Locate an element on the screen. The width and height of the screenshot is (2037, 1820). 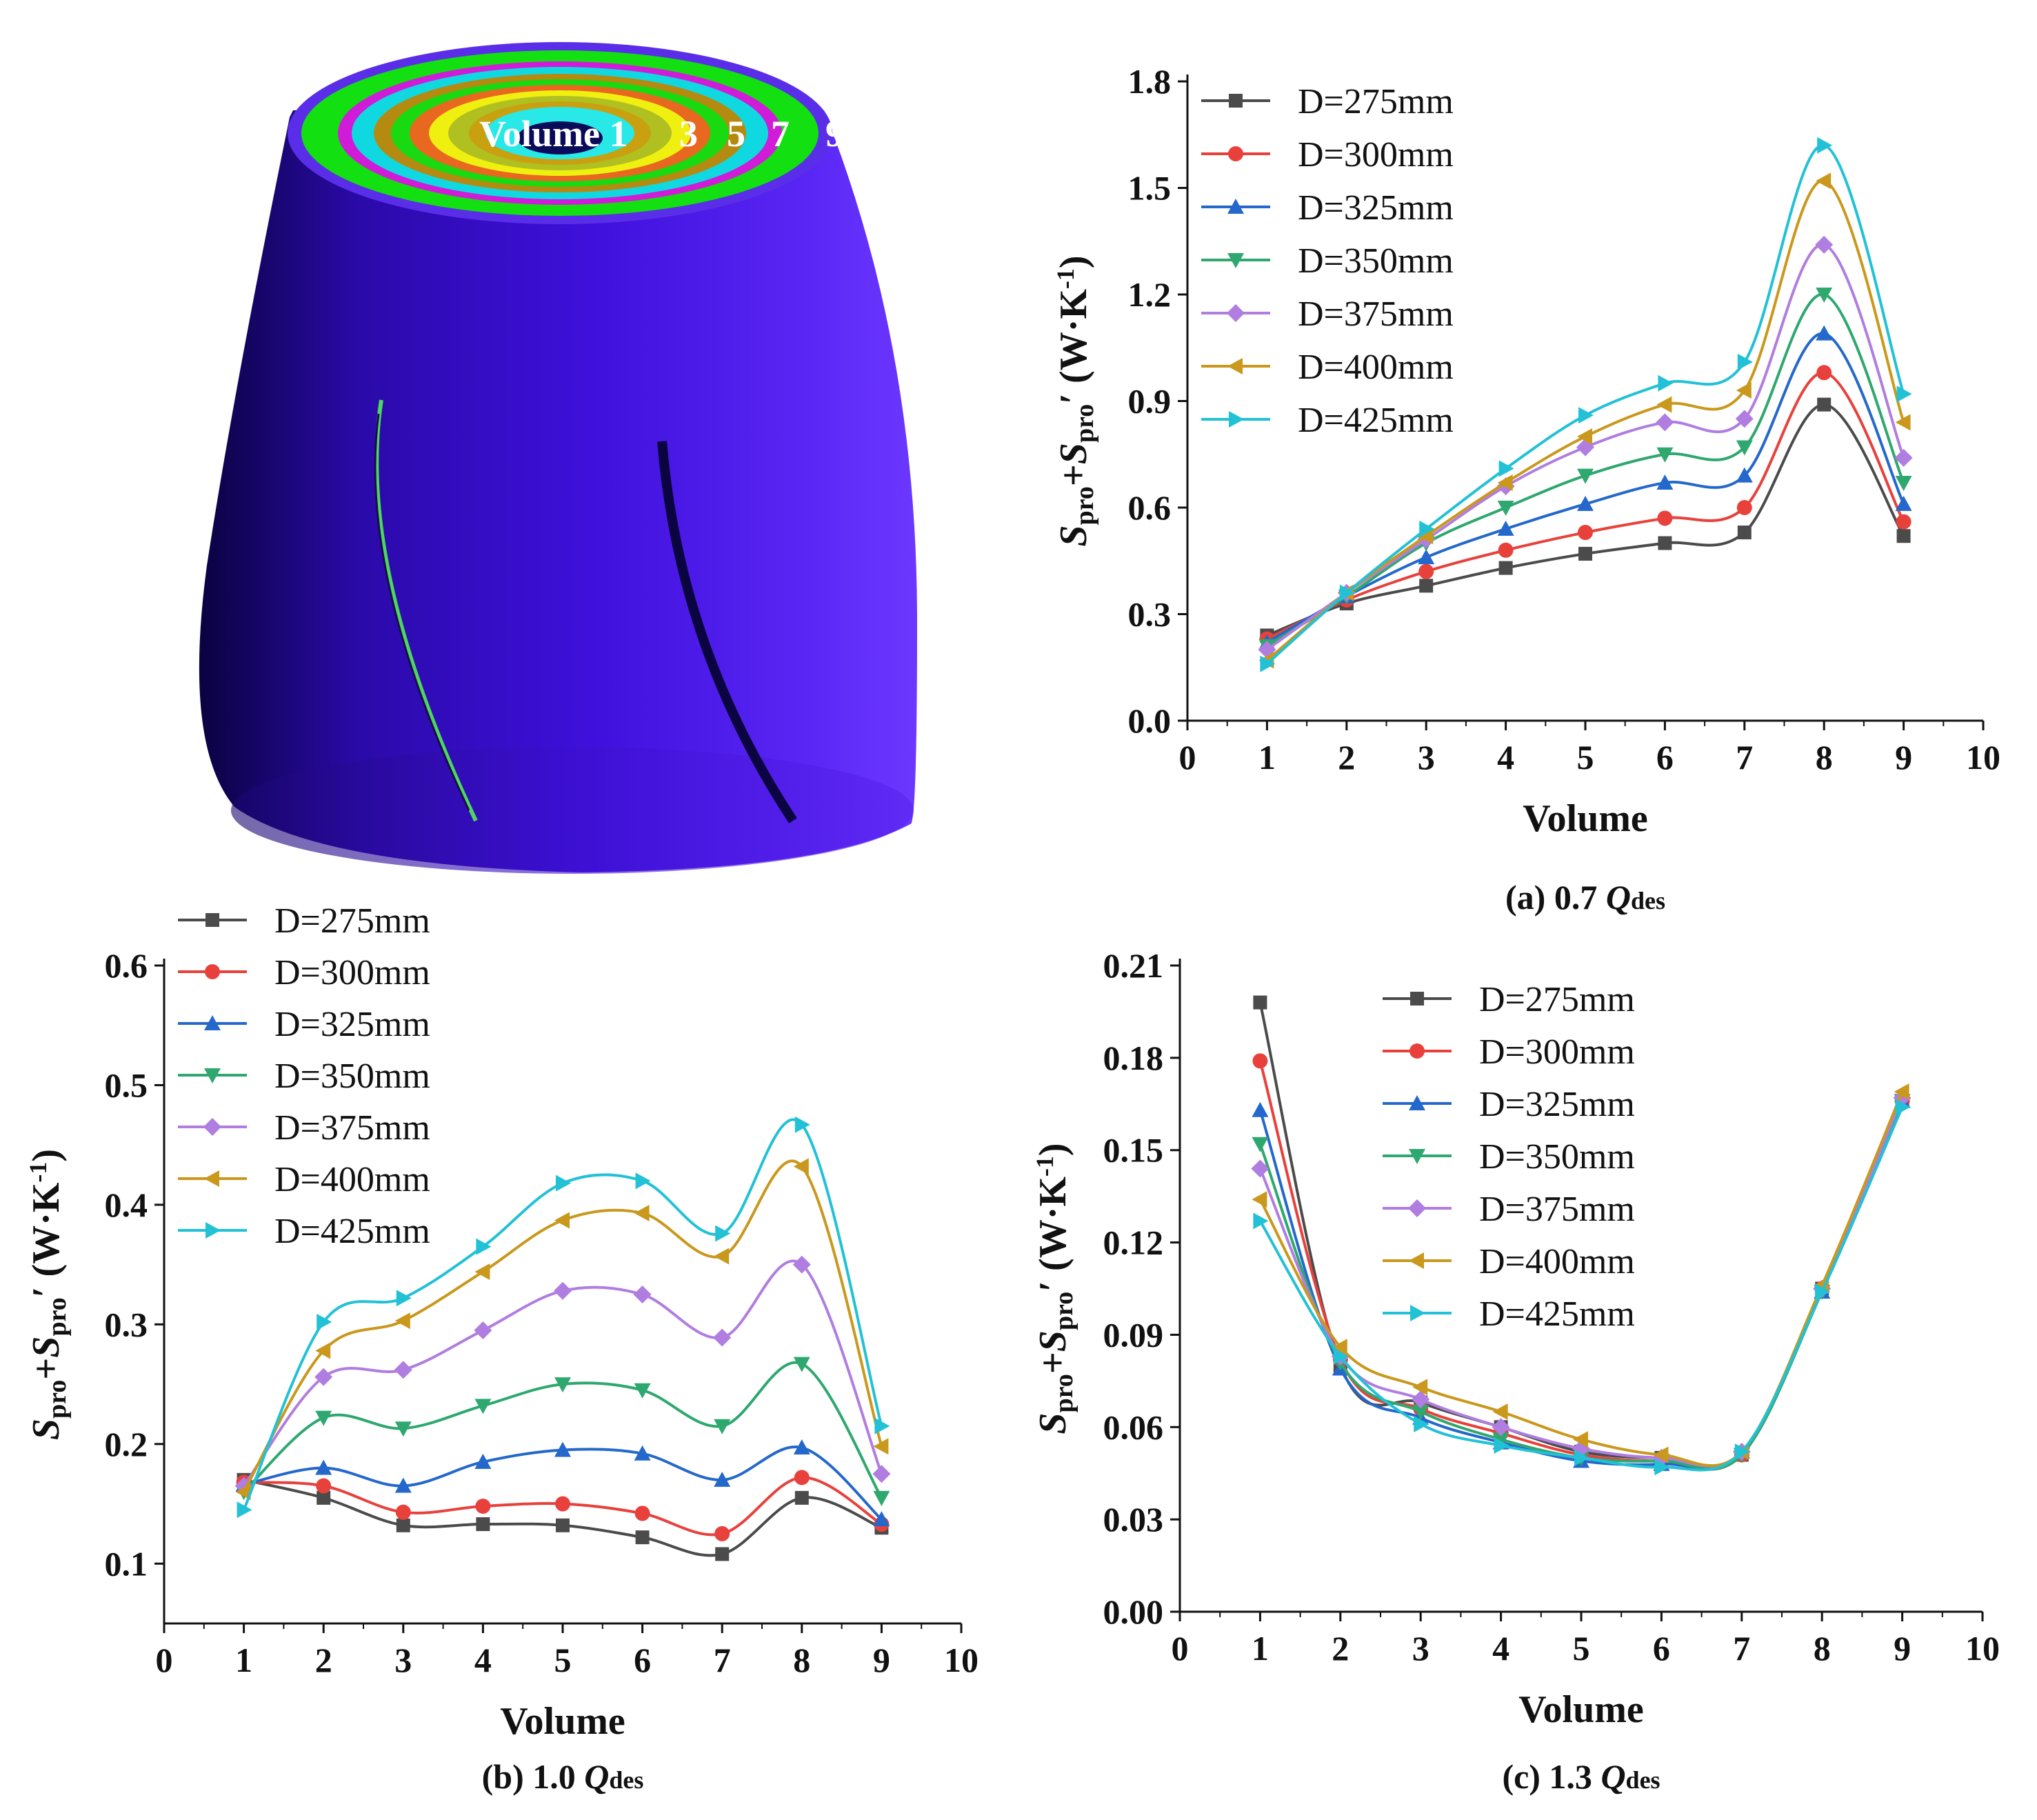
series-line is located at coordinates (1581, 1236).